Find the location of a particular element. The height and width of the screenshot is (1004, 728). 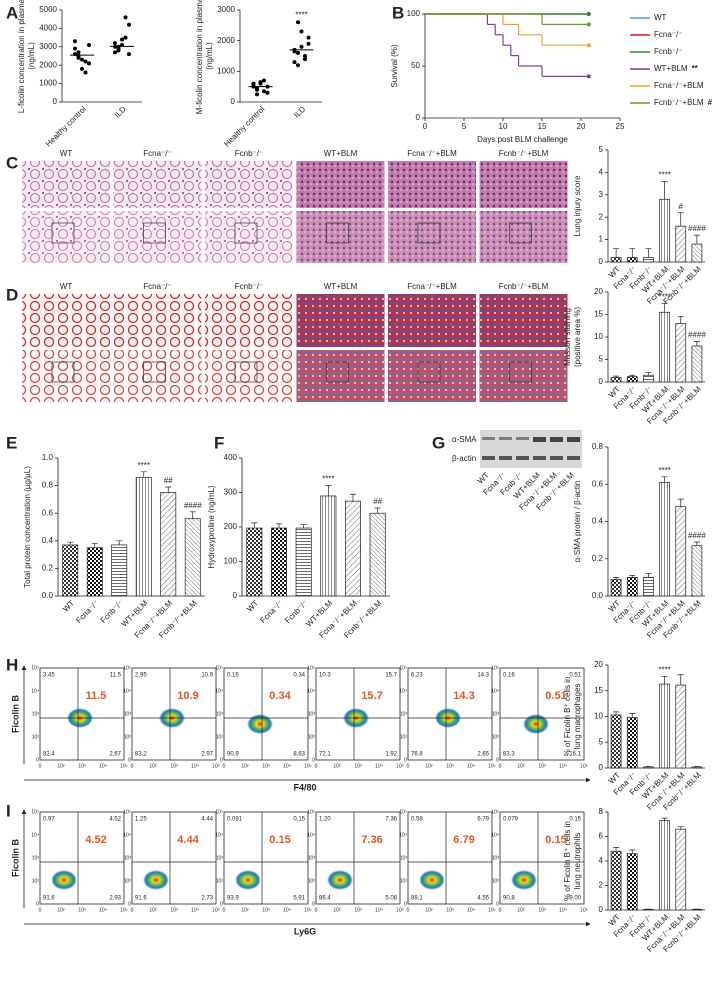

x-tick-label: ILD is located at coordinates (299, 111).